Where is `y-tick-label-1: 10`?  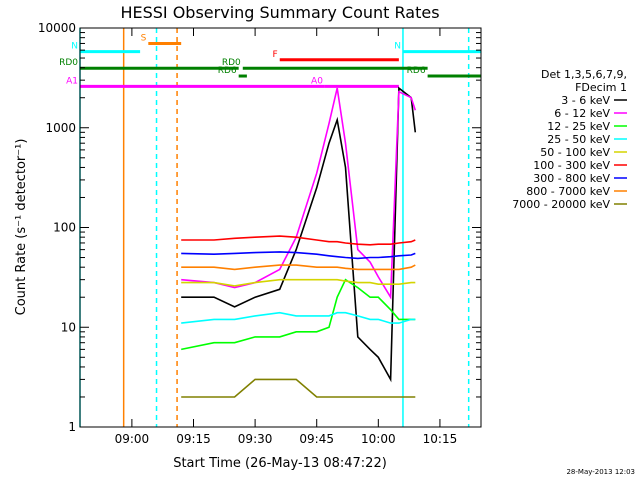
y-tick-label-1: 10 is located at coordinates (68, 327).